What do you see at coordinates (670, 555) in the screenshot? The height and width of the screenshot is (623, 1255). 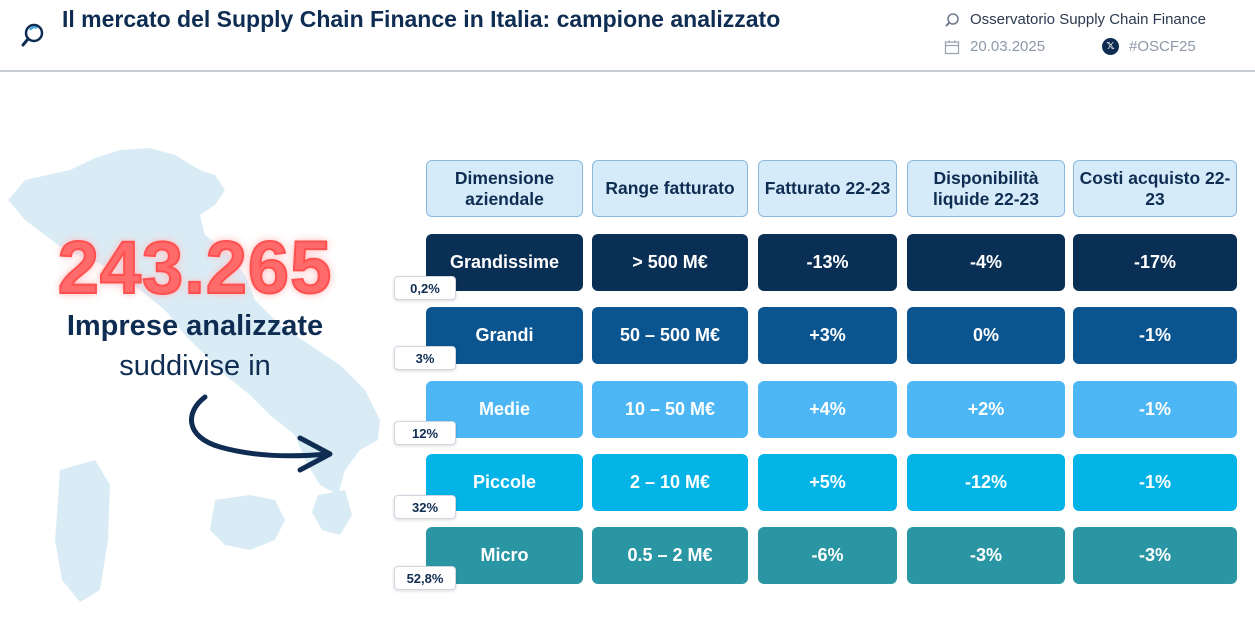 I see `row-micro-range: 0.5 – 2 M€` at bounding box center [670, 555].